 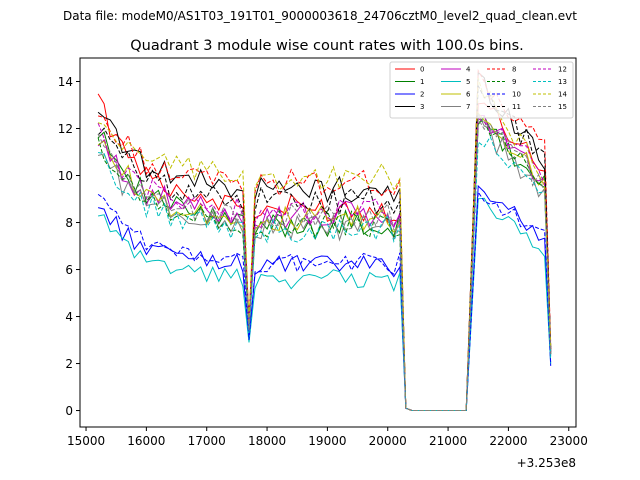 What do you see at coordinates (69, 411) in the screenshot?
I see `y-tick-label: 0` at bounding box center [69, 411].